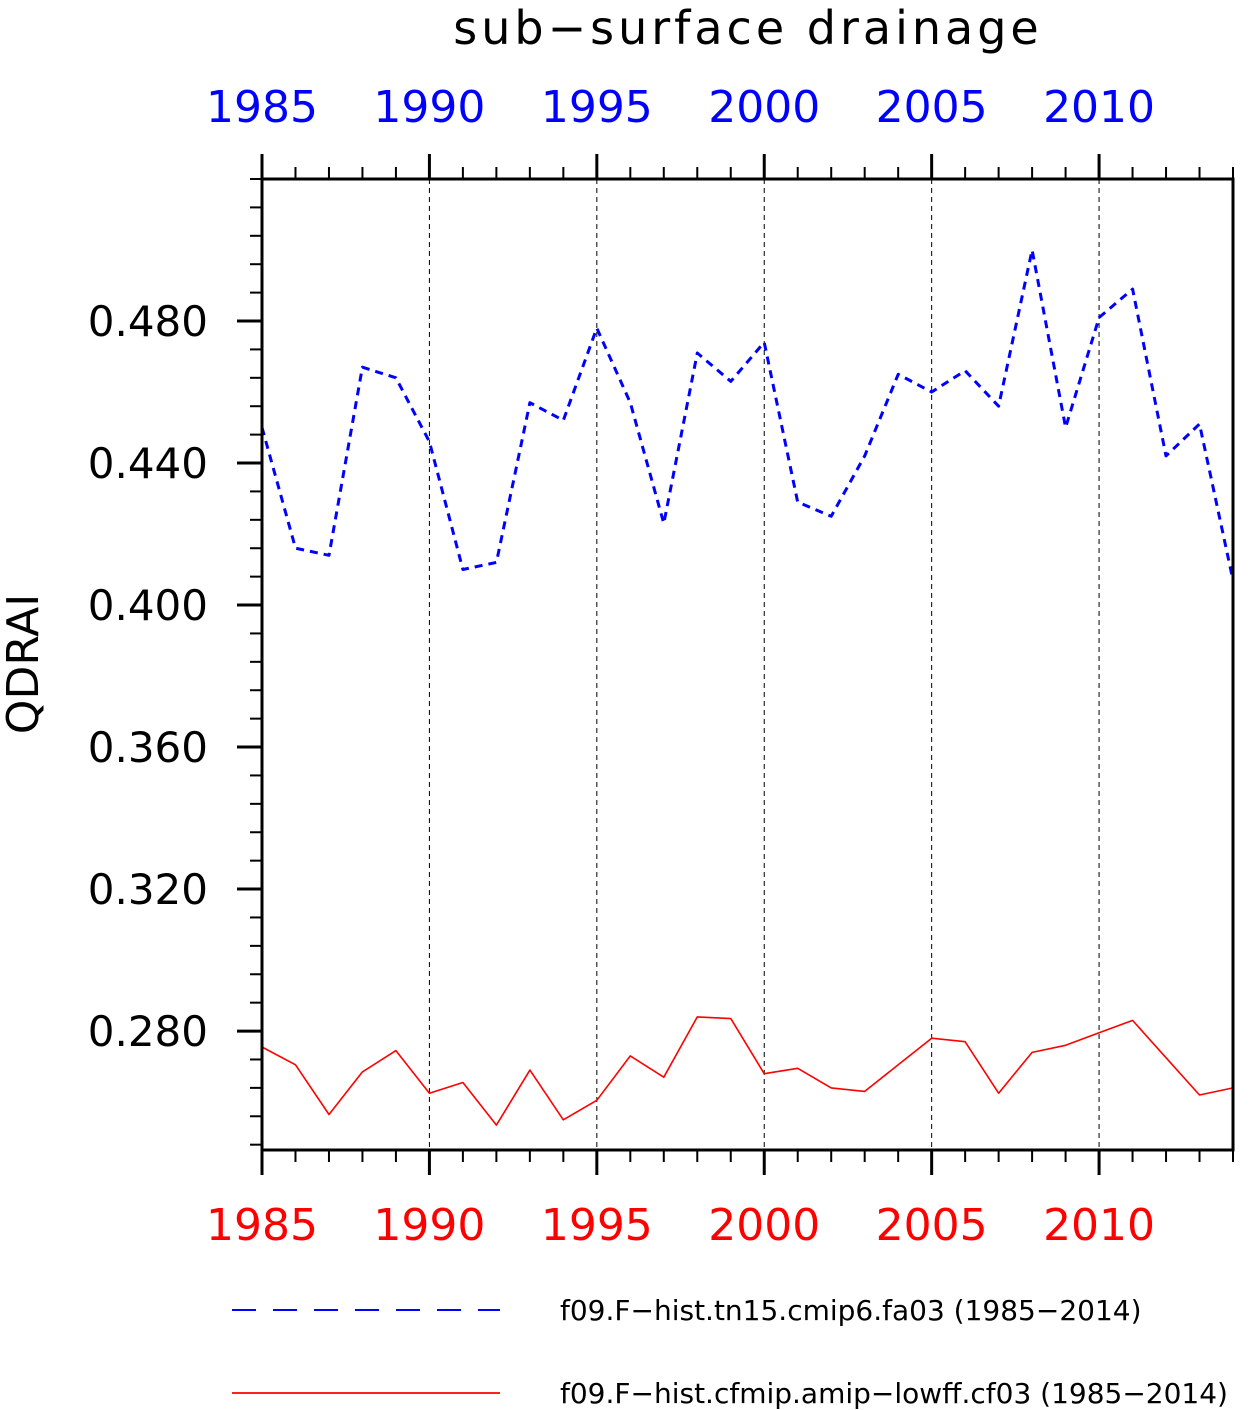 The image size is (1256, 1410). Describe the element at coordinates (932, 1225) in the screenshot. I see `x-tick-label-bottom-2005: 2005` at that location.